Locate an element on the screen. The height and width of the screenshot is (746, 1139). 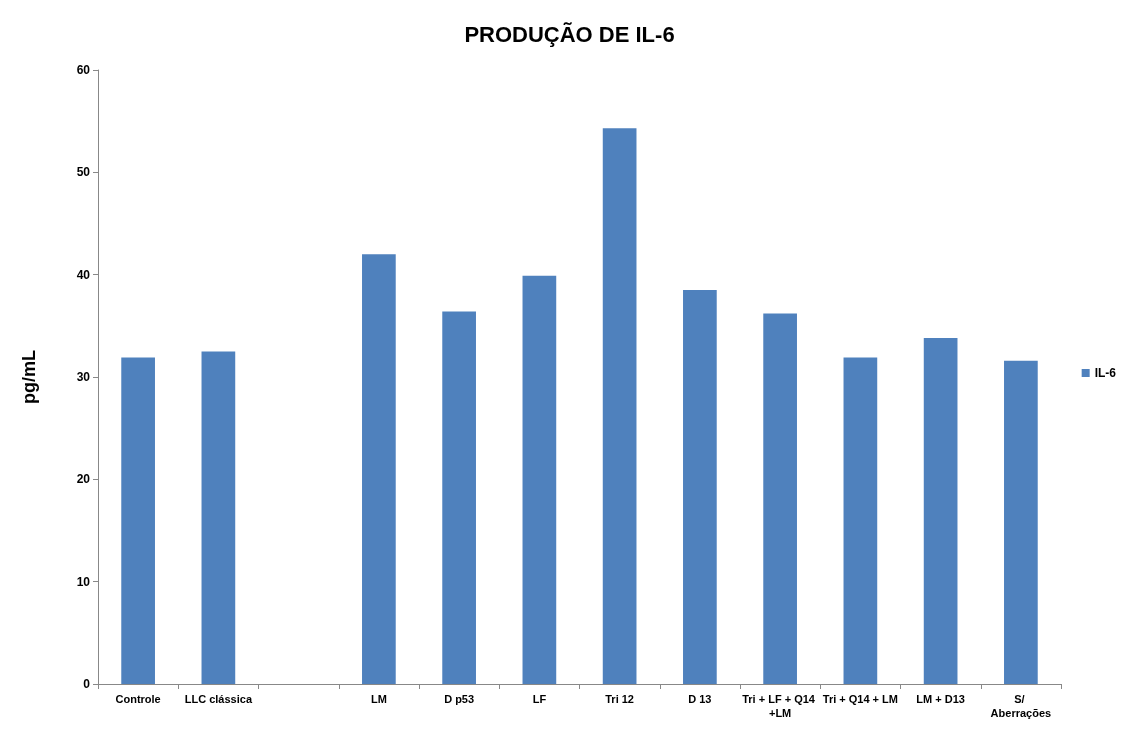
x-tick-label: Controle is located at coordinates (138, 699).